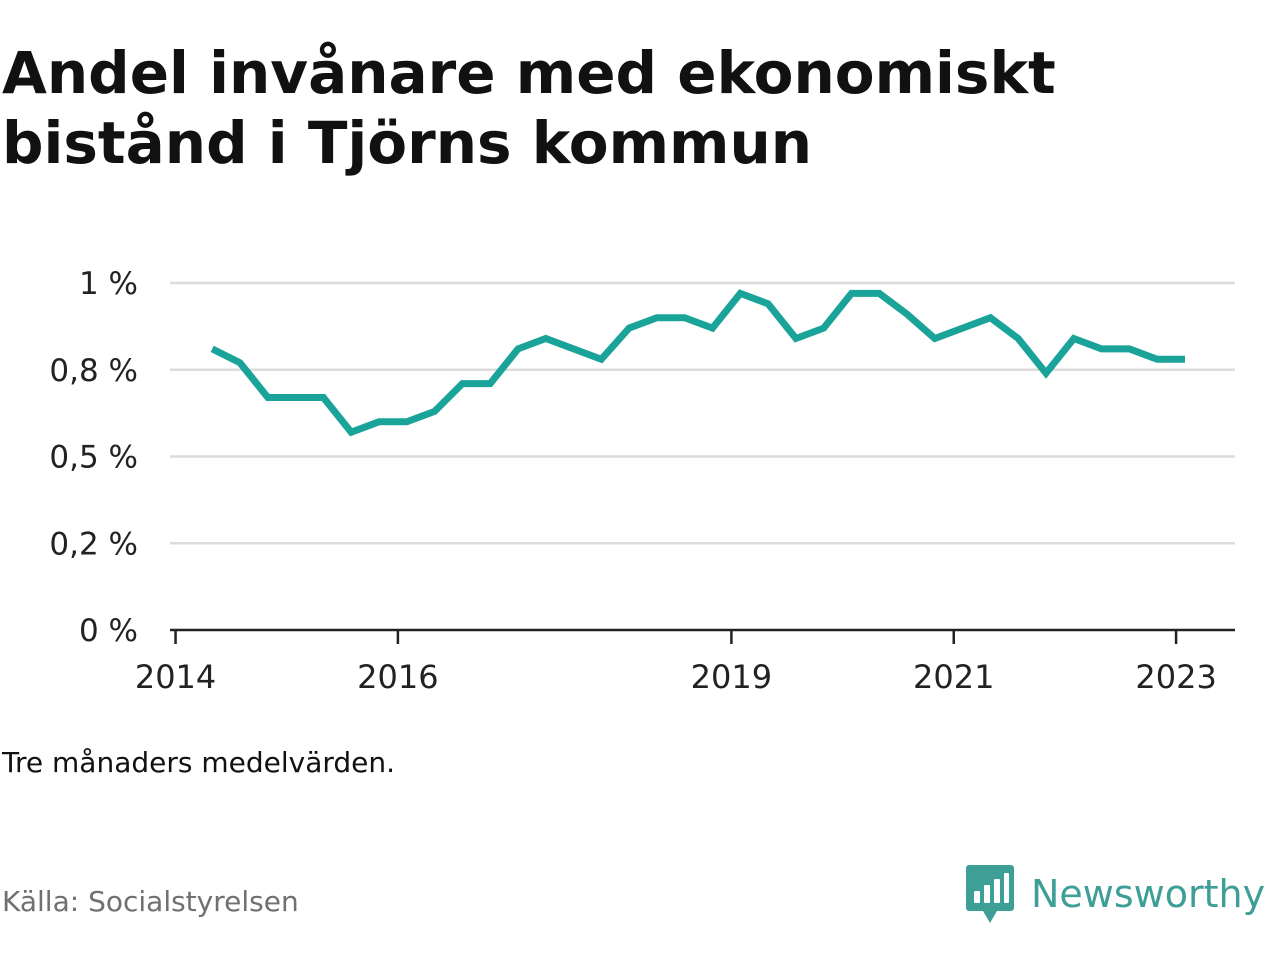 This screenshot has height=960, width=1280. What do you see at coordinates (93, 371) in the screenshot?
I see `y-tick-label: 0,8 %` at bounding box center [93, 371].